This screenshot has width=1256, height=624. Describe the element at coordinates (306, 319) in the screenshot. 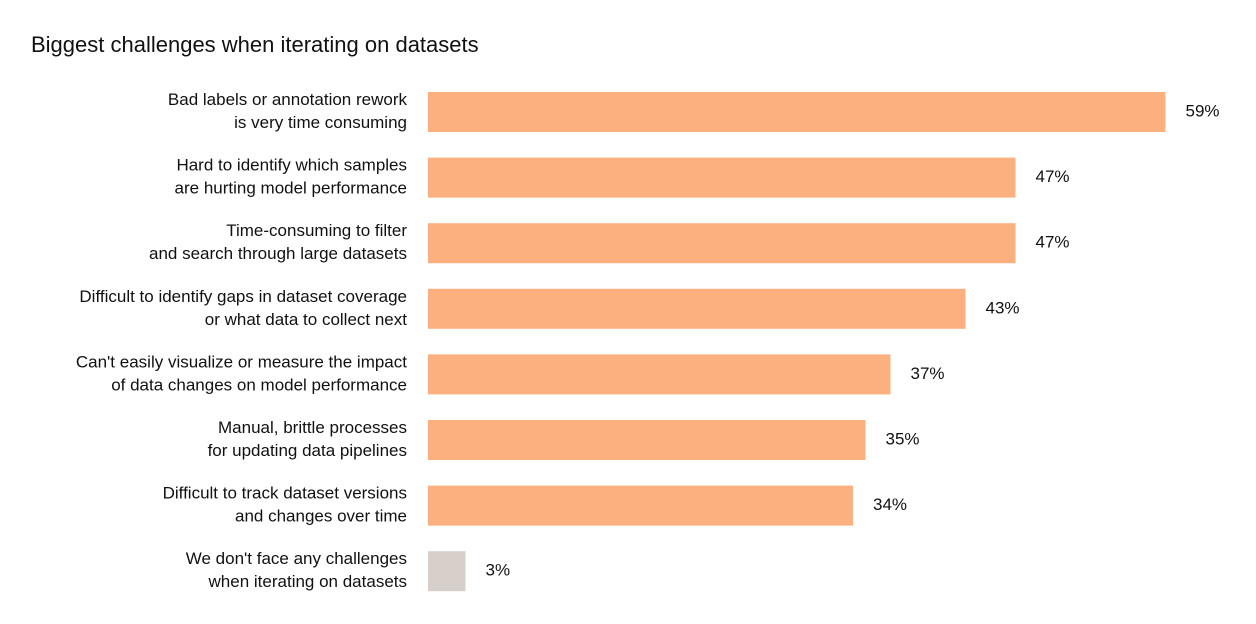

I see `category-label: or what data to collect next` at that location.